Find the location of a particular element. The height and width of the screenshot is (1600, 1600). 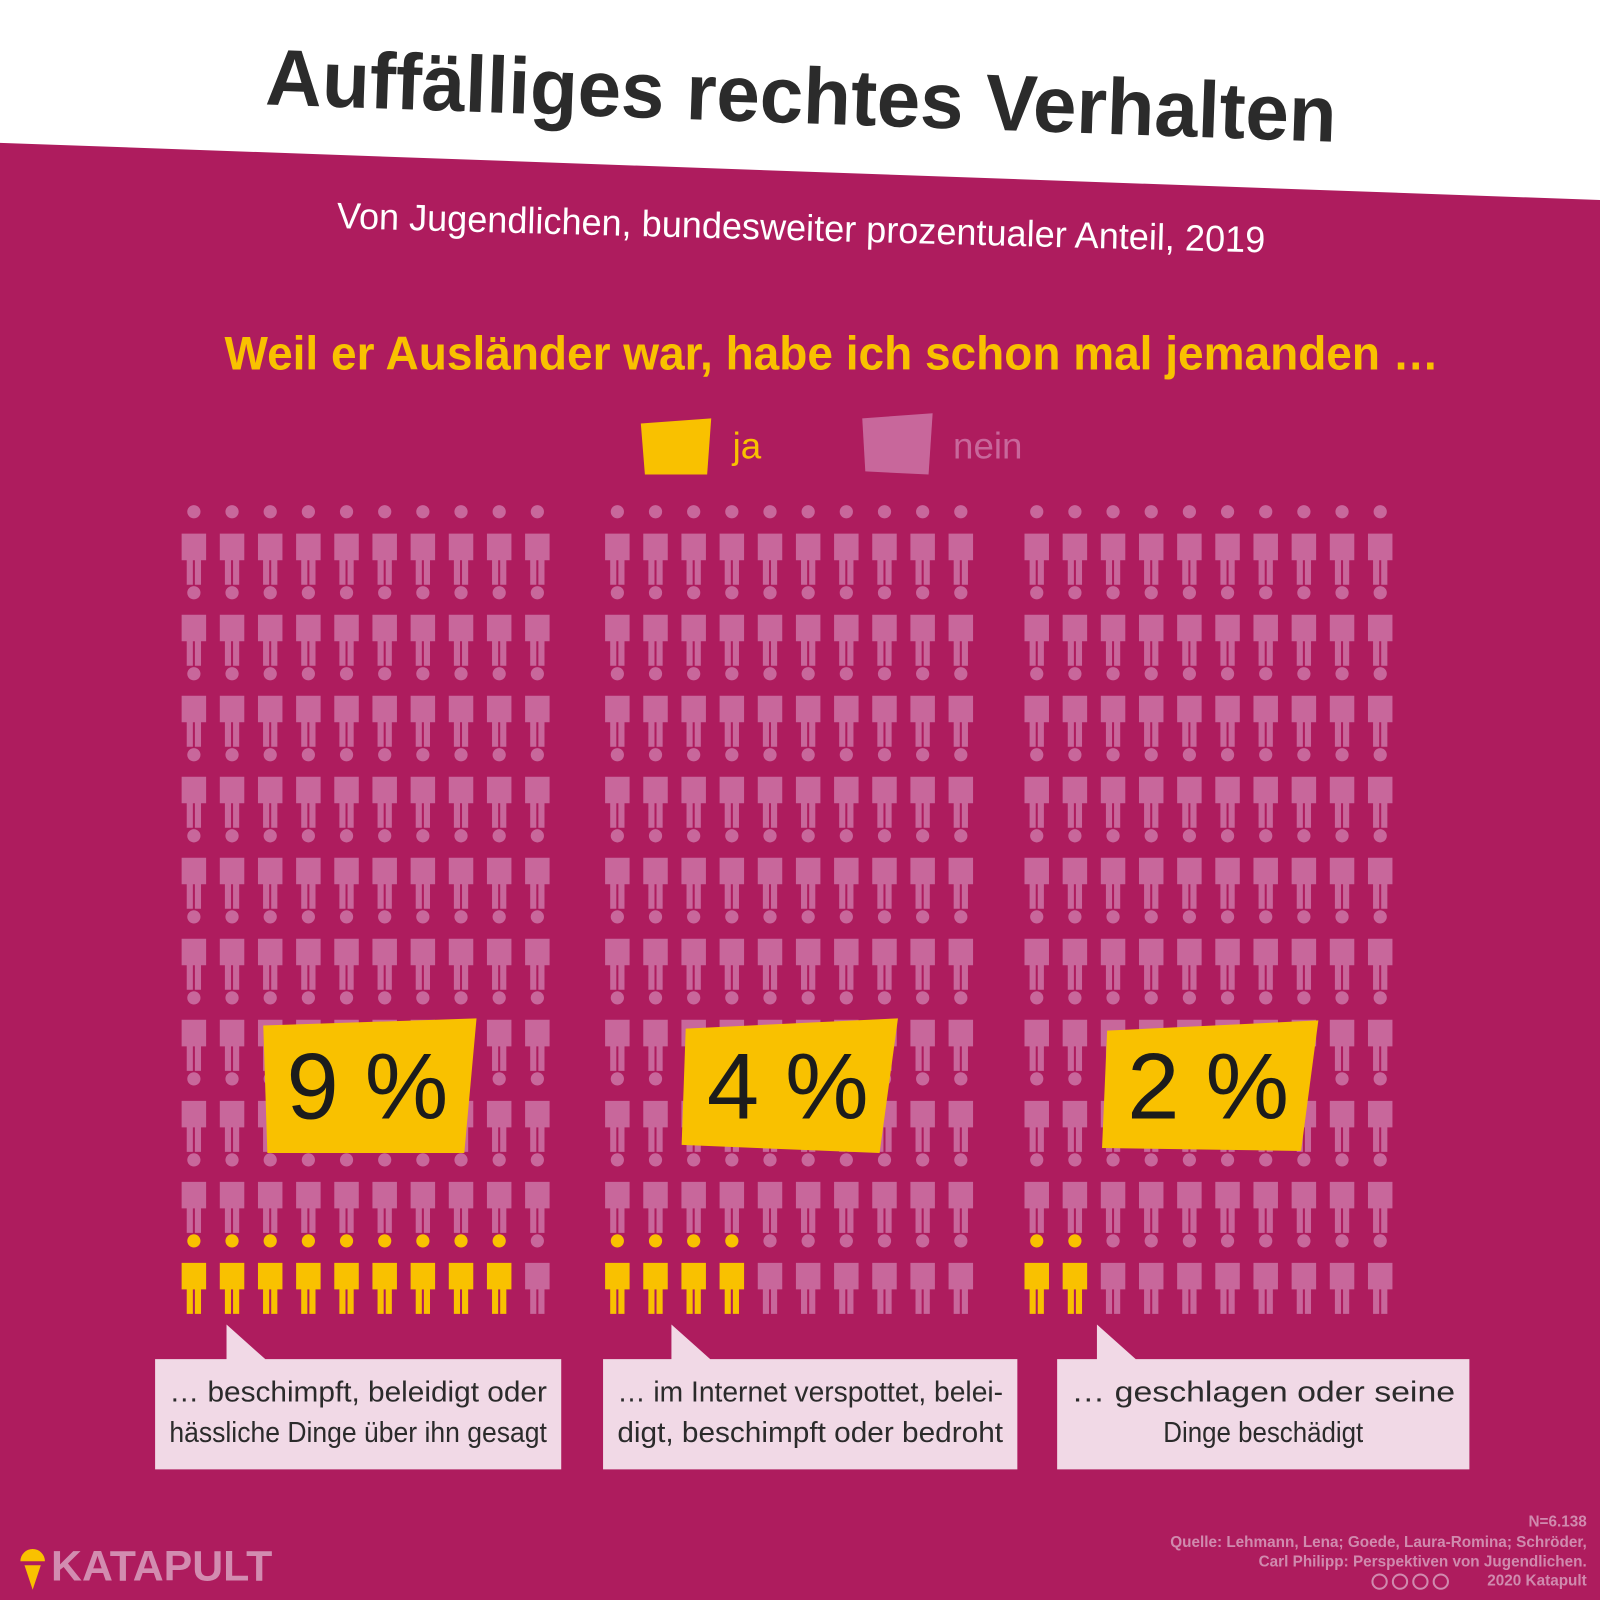

caption: … geschlagen oder seine is located at coordinates (1263, 1392).